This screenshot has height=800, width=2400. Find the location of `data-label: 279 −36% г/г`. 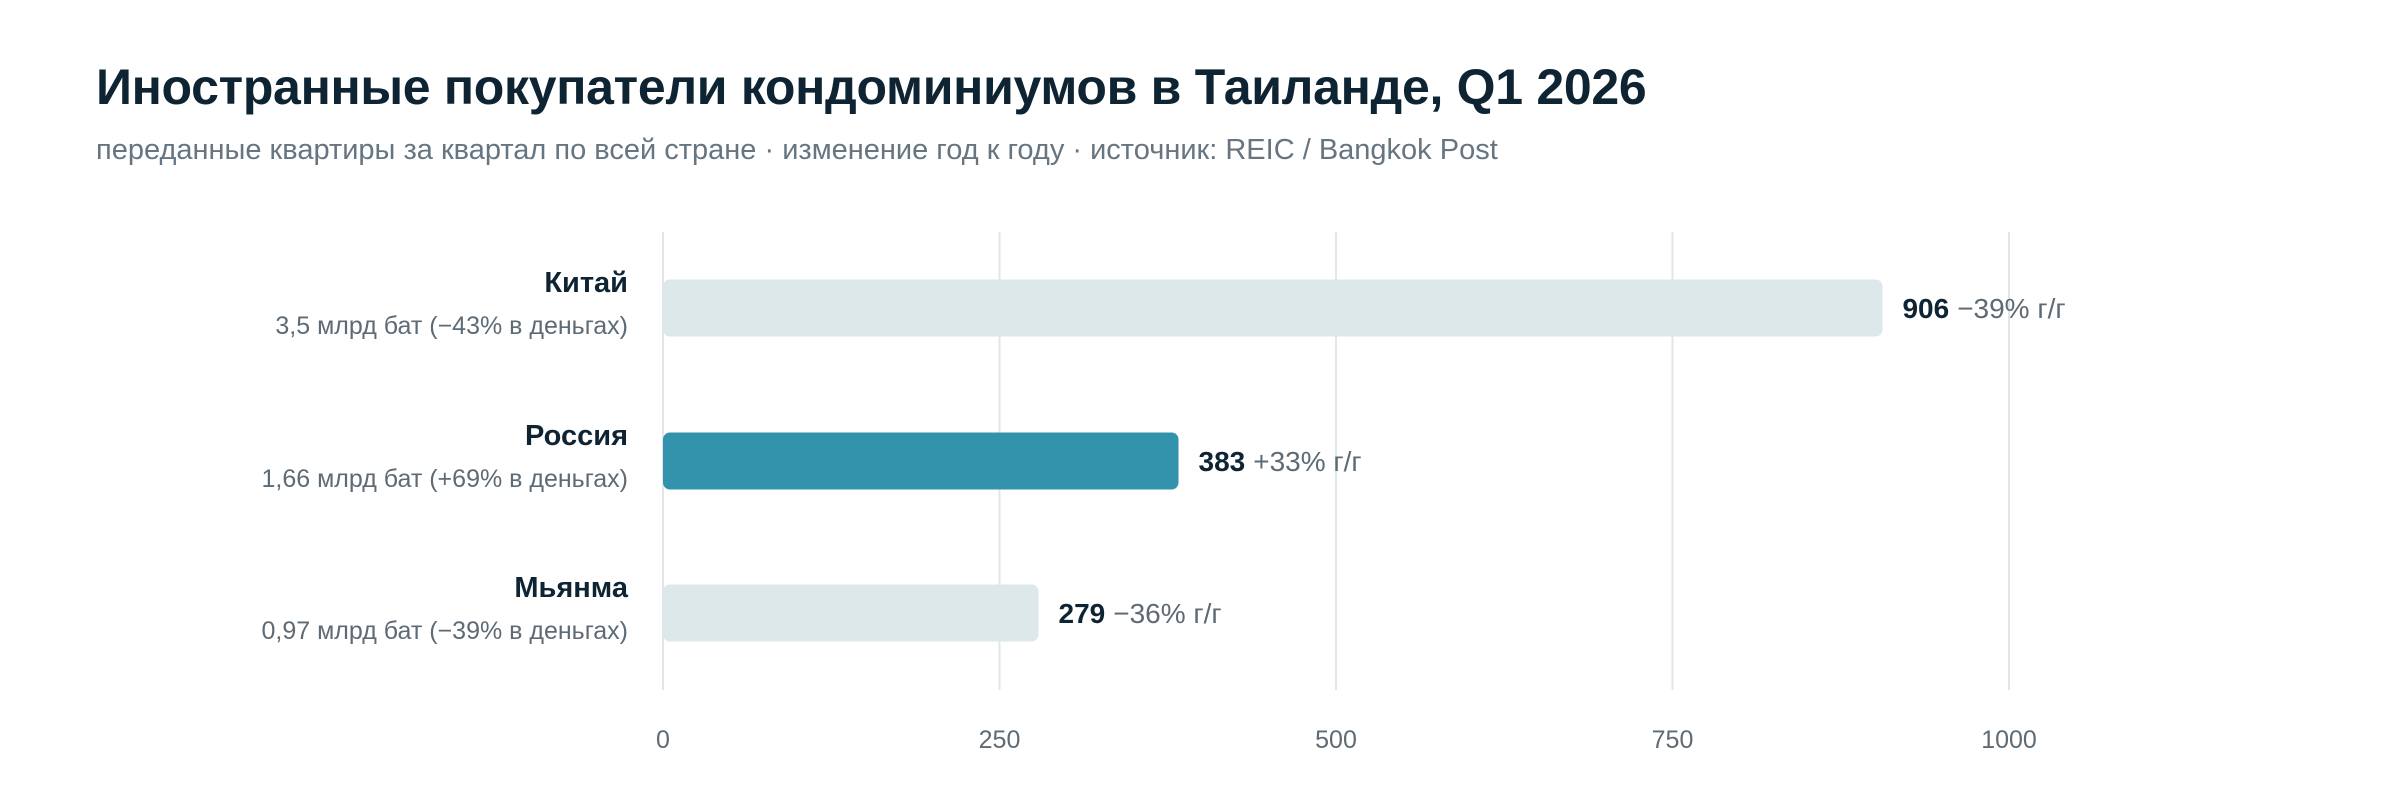

data-label: 279 −36% г/г is located at coordinates (1140, 613).